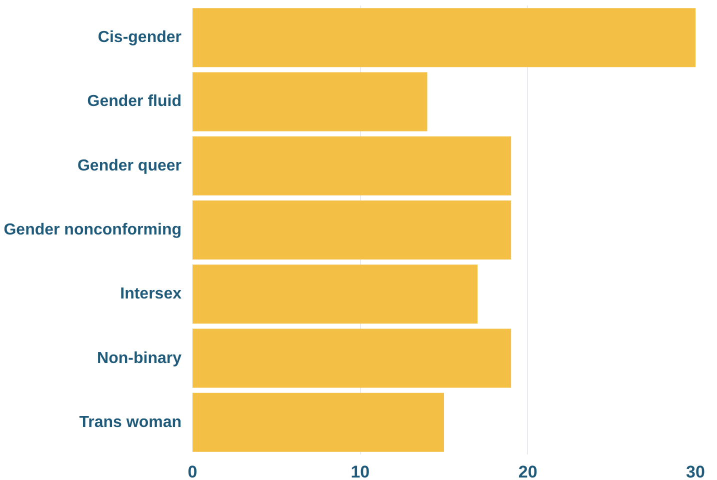  I want to click on x-tick-label: 10, so click(360, 471).